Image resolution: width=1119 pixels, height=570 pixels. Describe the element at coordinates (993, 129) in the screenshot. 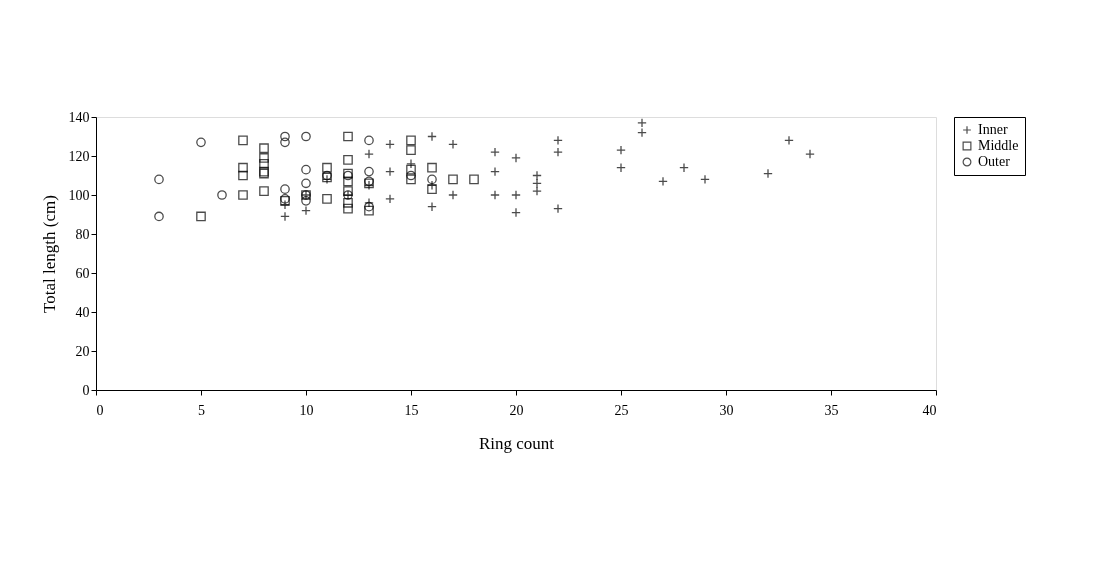

I see `legend-label: Inner` at that location.